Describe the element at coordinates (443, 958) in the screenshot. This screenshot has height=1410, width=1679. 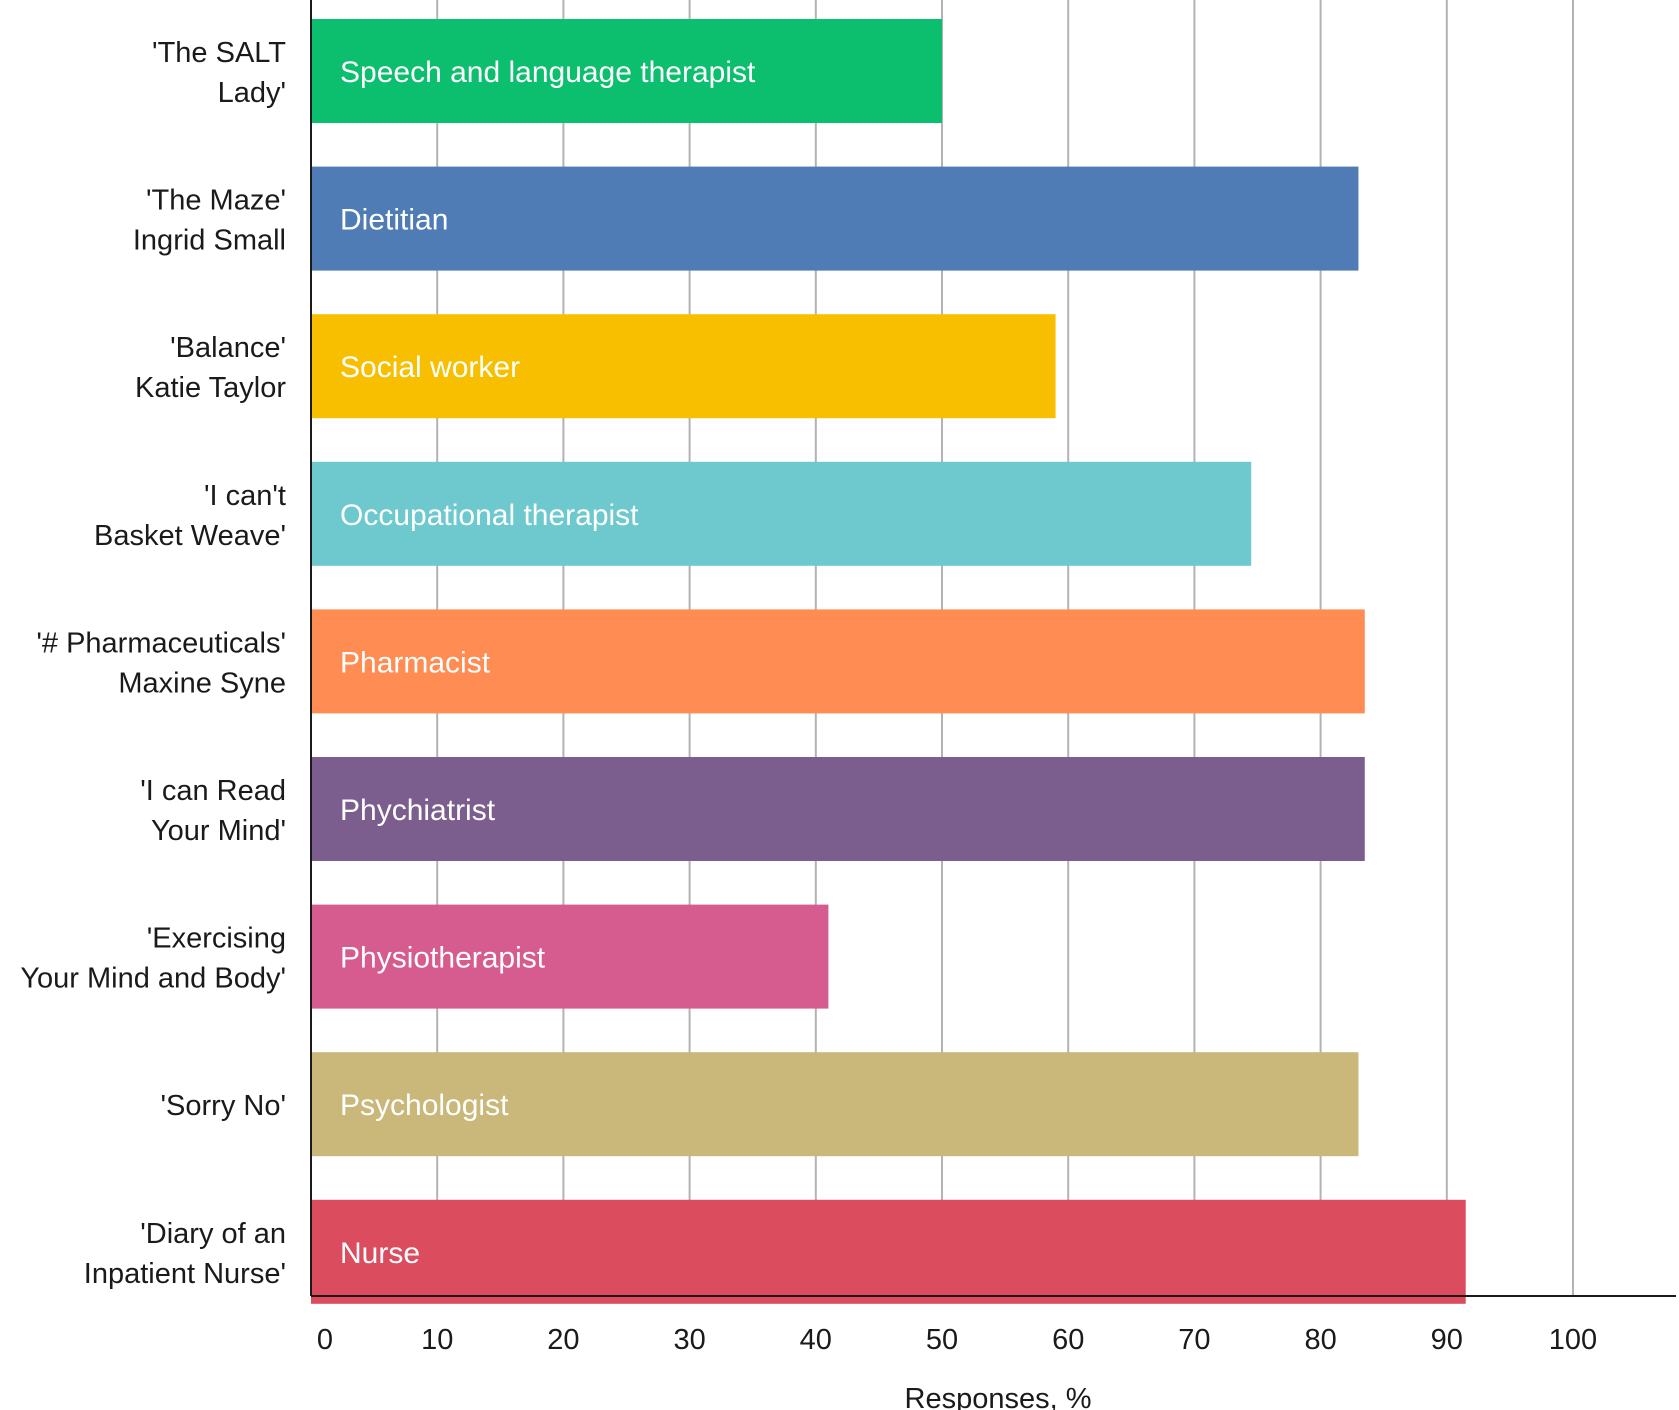
I see `bar-label: Physiotherapist` at that location.